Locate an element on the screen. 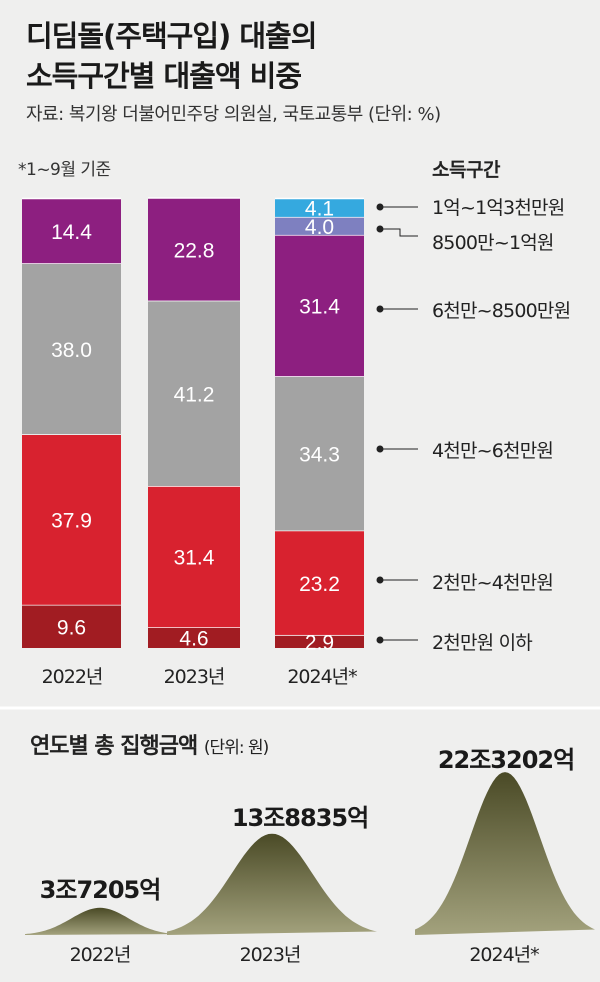  data-label: 23.2 is located at coordinates (319, 584).